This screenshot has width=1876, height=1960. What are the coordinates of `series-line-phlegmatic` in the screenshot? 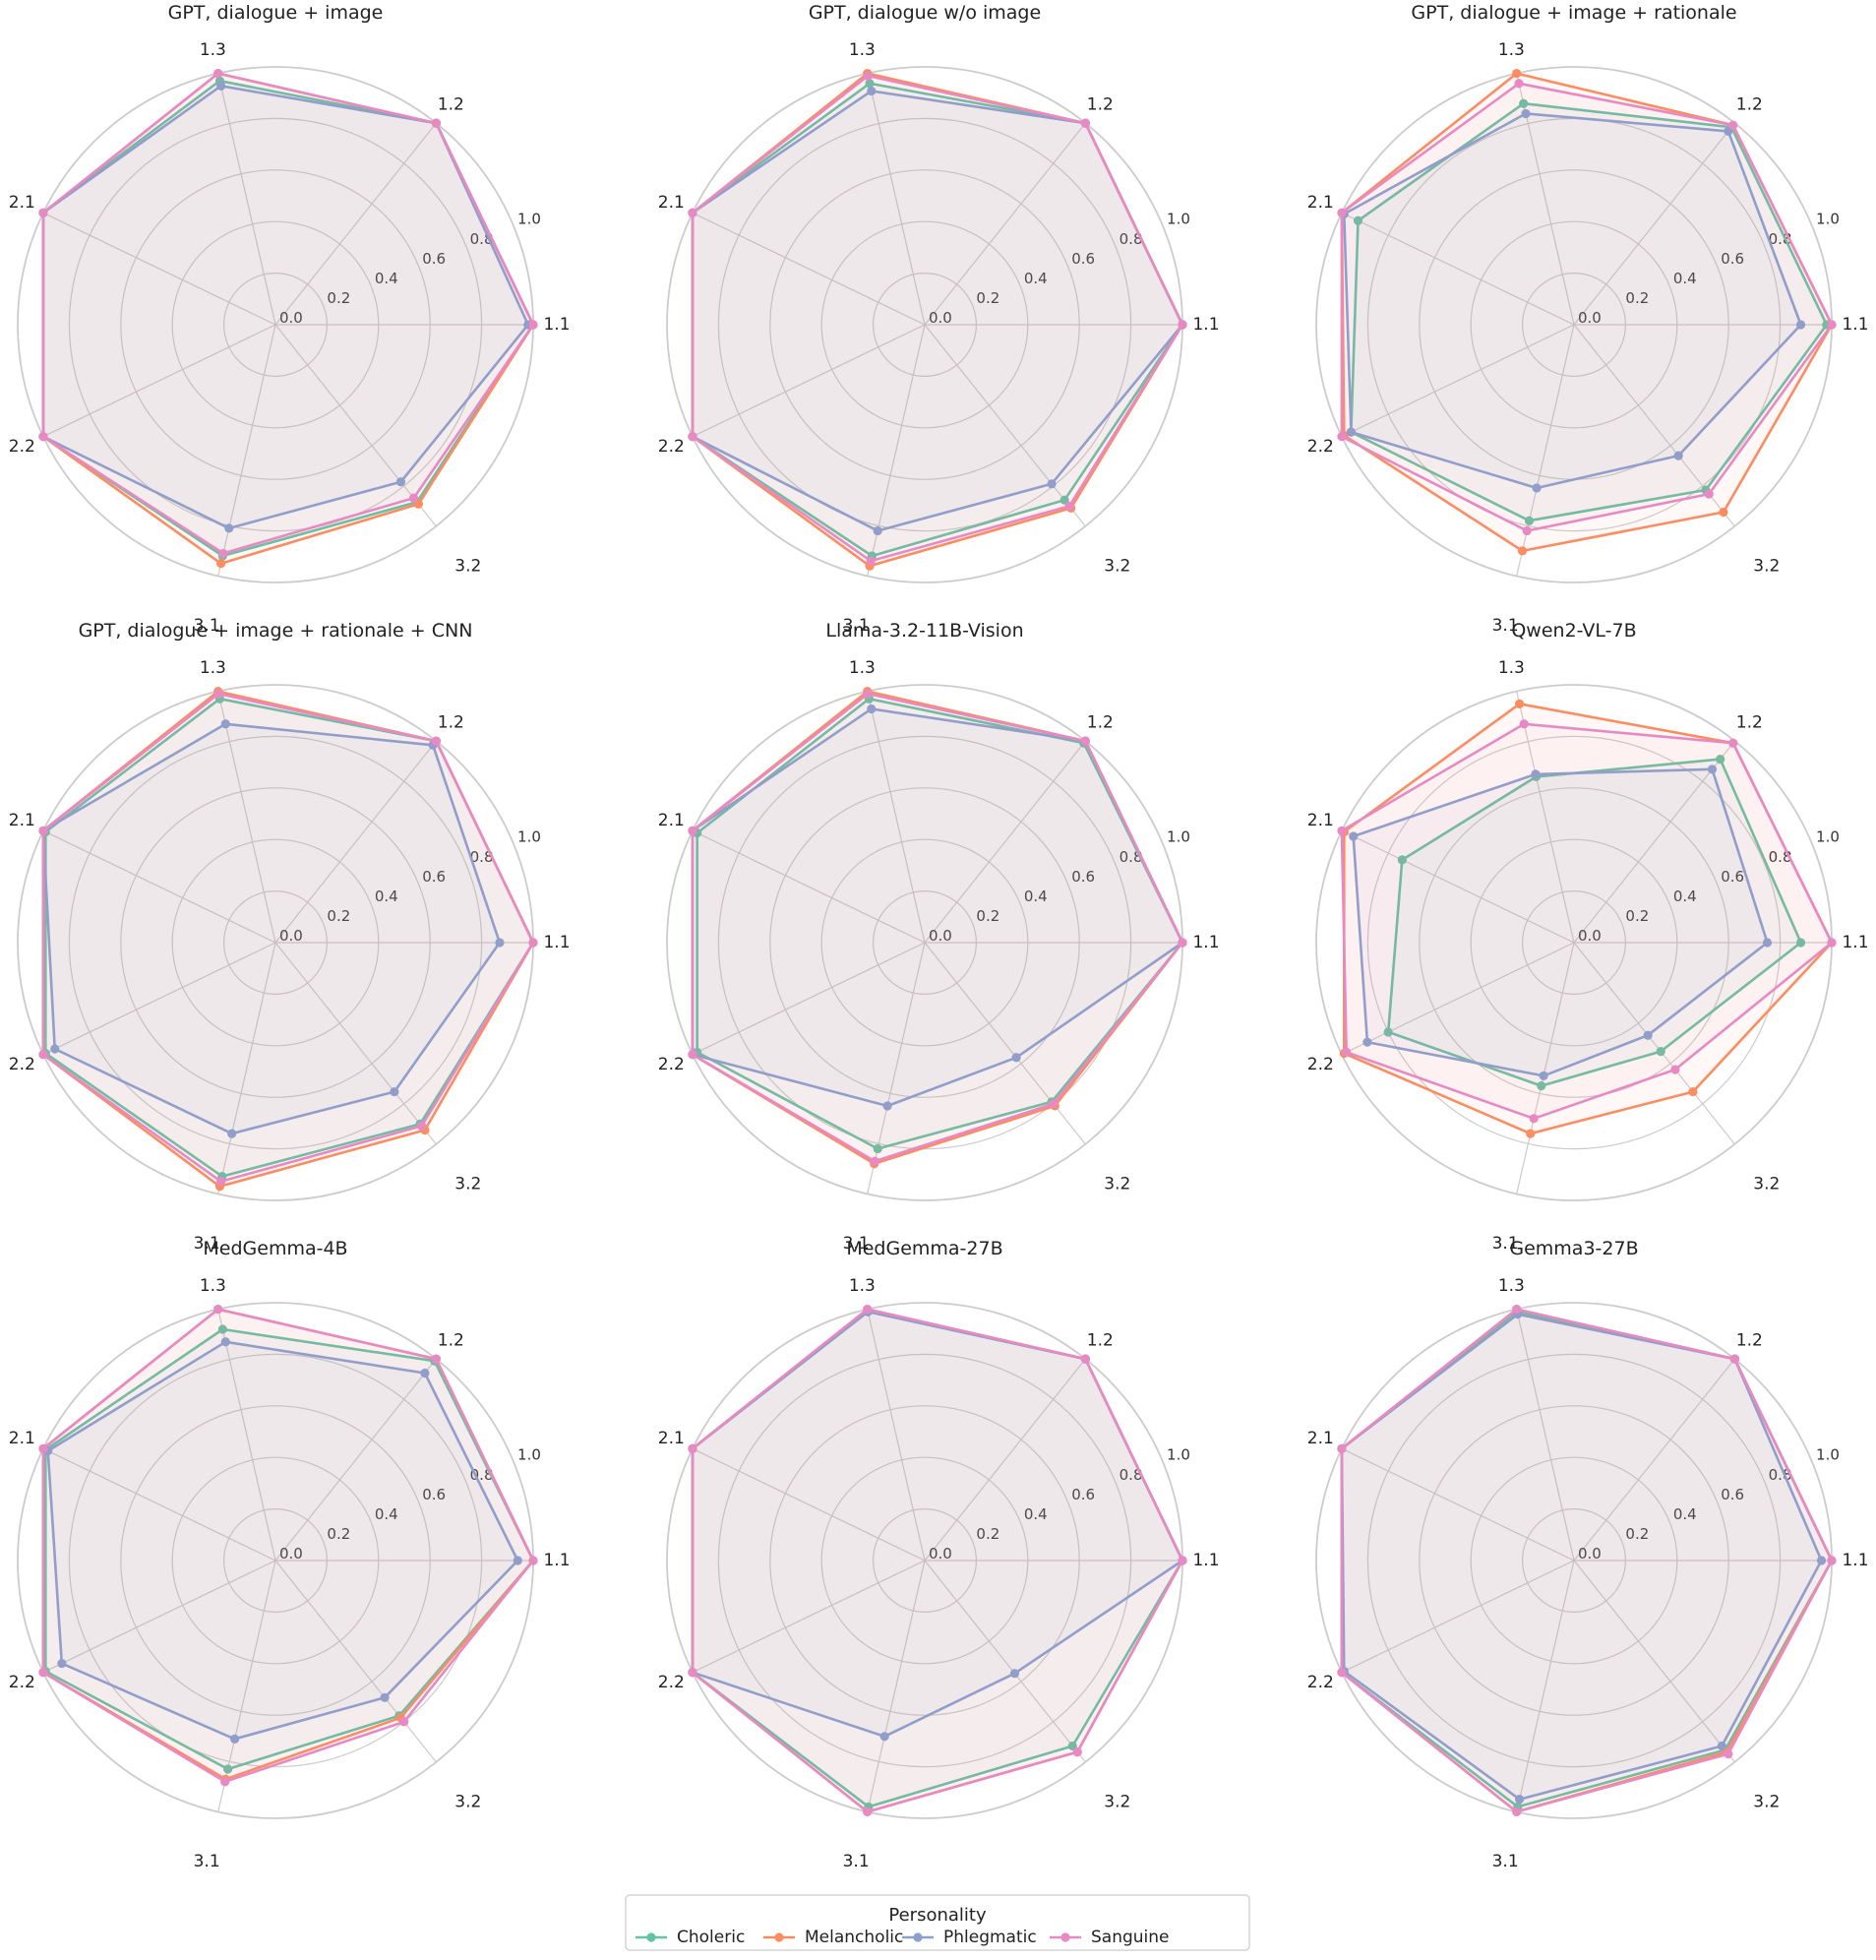 It's located at (282, 1540).